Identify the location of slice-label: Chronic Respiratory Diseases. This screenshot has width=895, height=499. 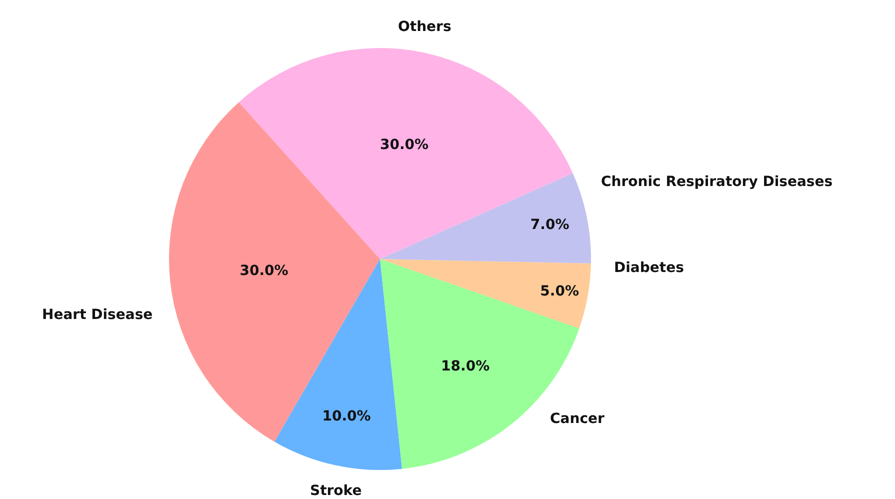
(717, 182).